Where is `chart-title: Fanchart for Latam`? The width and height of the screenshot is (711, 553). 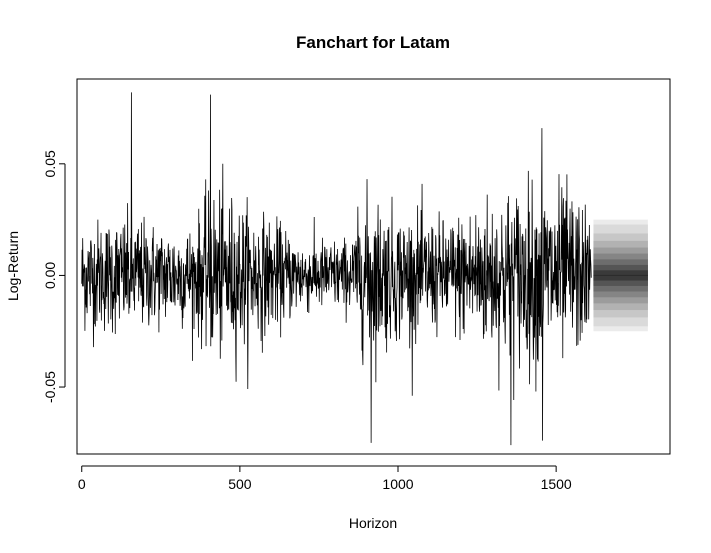 chart-title: Fanchart for Latam is located at coordinates (373, 42).